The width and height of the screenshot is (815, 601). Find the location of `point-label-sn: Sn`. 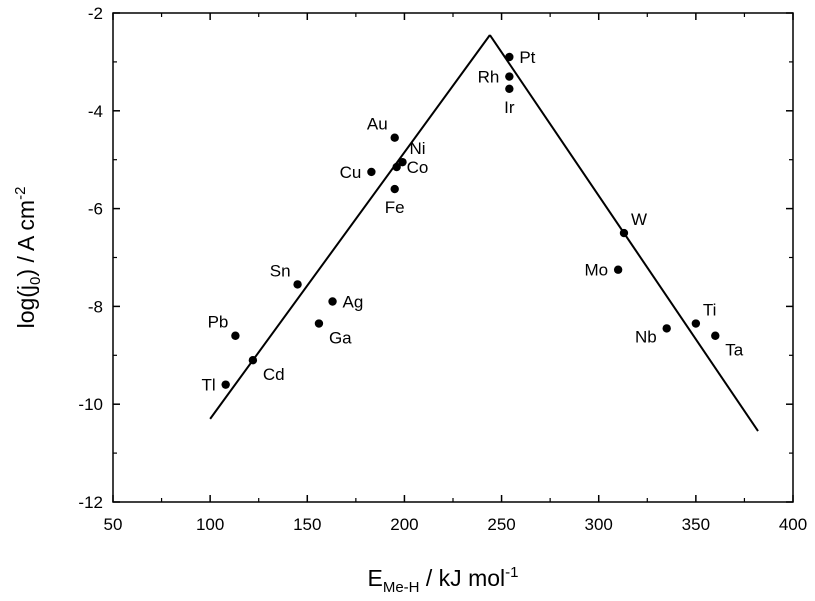

point-label-sn: Sn is located at coordinates (280, 270).